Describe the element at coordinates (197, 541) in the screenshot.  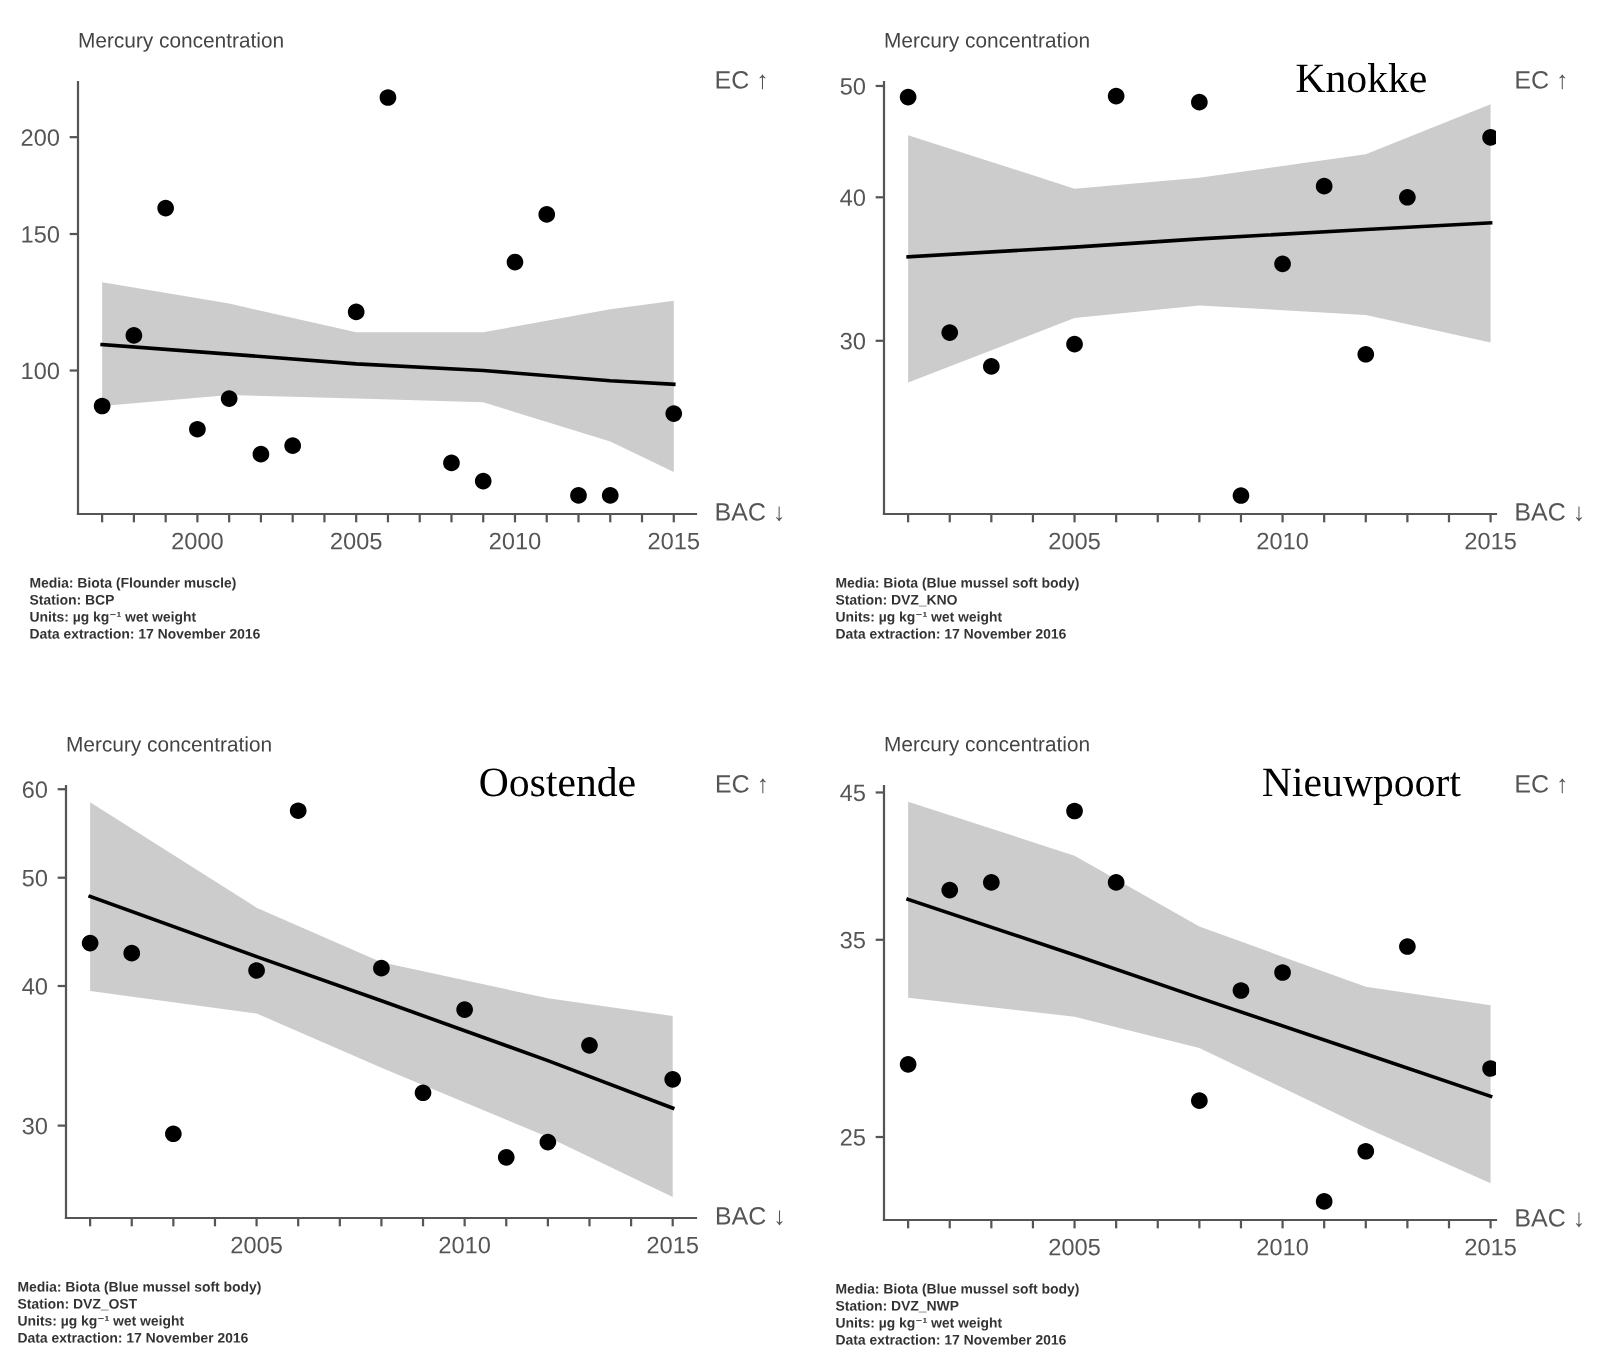
I see `x-tick-label: 2000` at that location.